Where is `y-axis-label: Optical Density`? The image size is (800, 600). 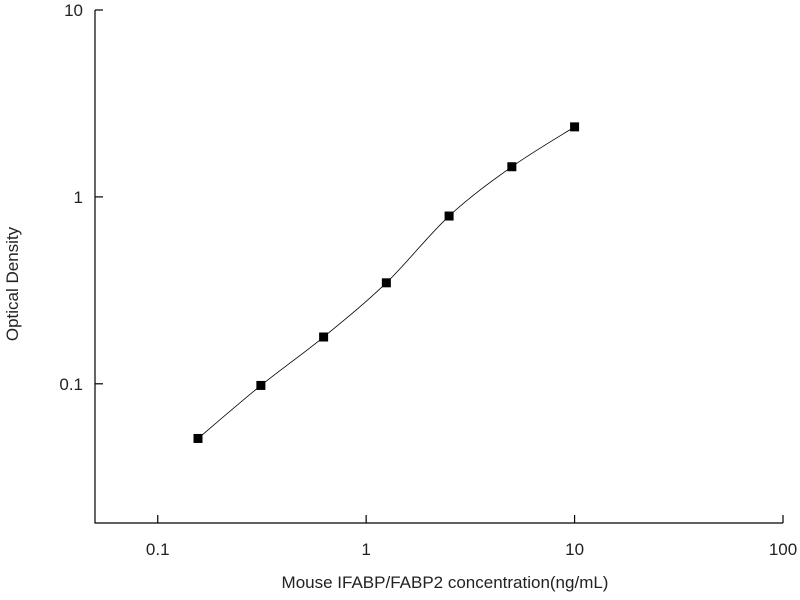
y-axis-label: Optical Density is located at coordinates (12, 283).